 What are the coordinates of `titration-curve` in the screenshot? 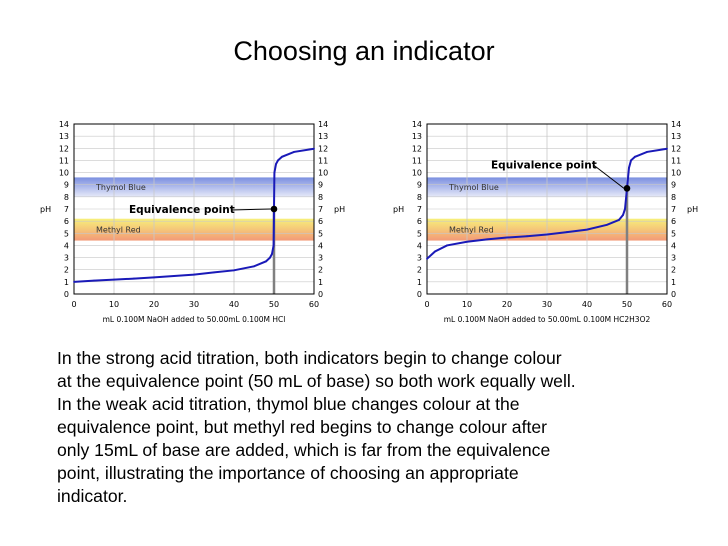 It's located at (547, 203).